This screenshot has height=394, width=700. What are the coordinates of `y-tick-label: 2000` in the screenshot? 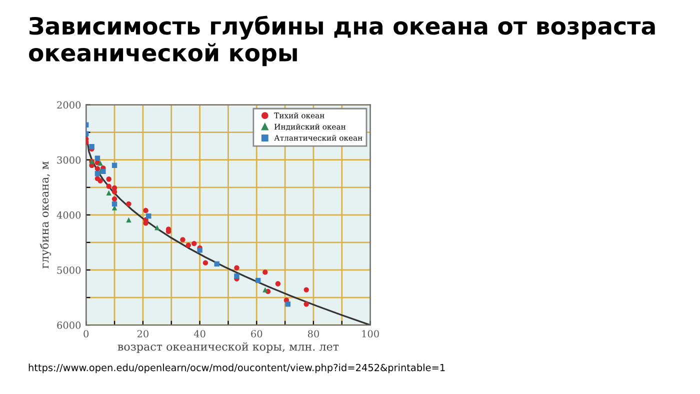 It's located at (69, 105).